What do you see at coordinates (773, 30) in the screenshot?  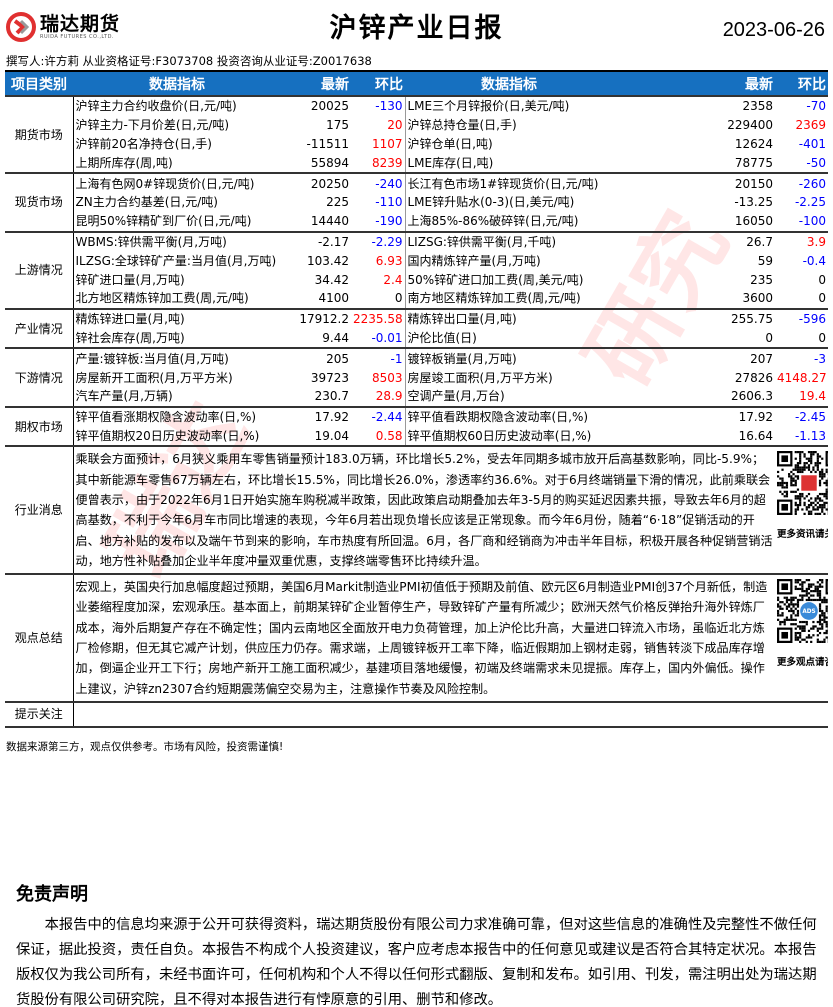 I see `report-date: 2023-06-26` at bounding box center [773, 30].